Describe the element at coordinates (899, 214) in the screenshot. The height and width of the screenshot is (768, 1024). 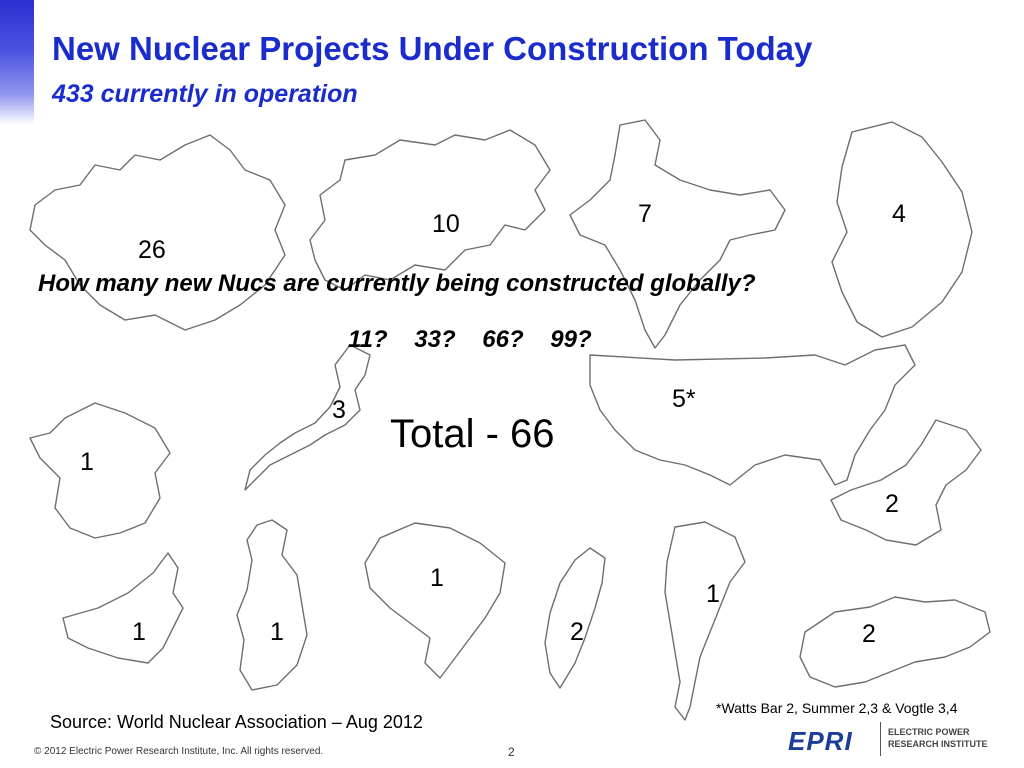
I see `south-korea-count: 4` at that location.